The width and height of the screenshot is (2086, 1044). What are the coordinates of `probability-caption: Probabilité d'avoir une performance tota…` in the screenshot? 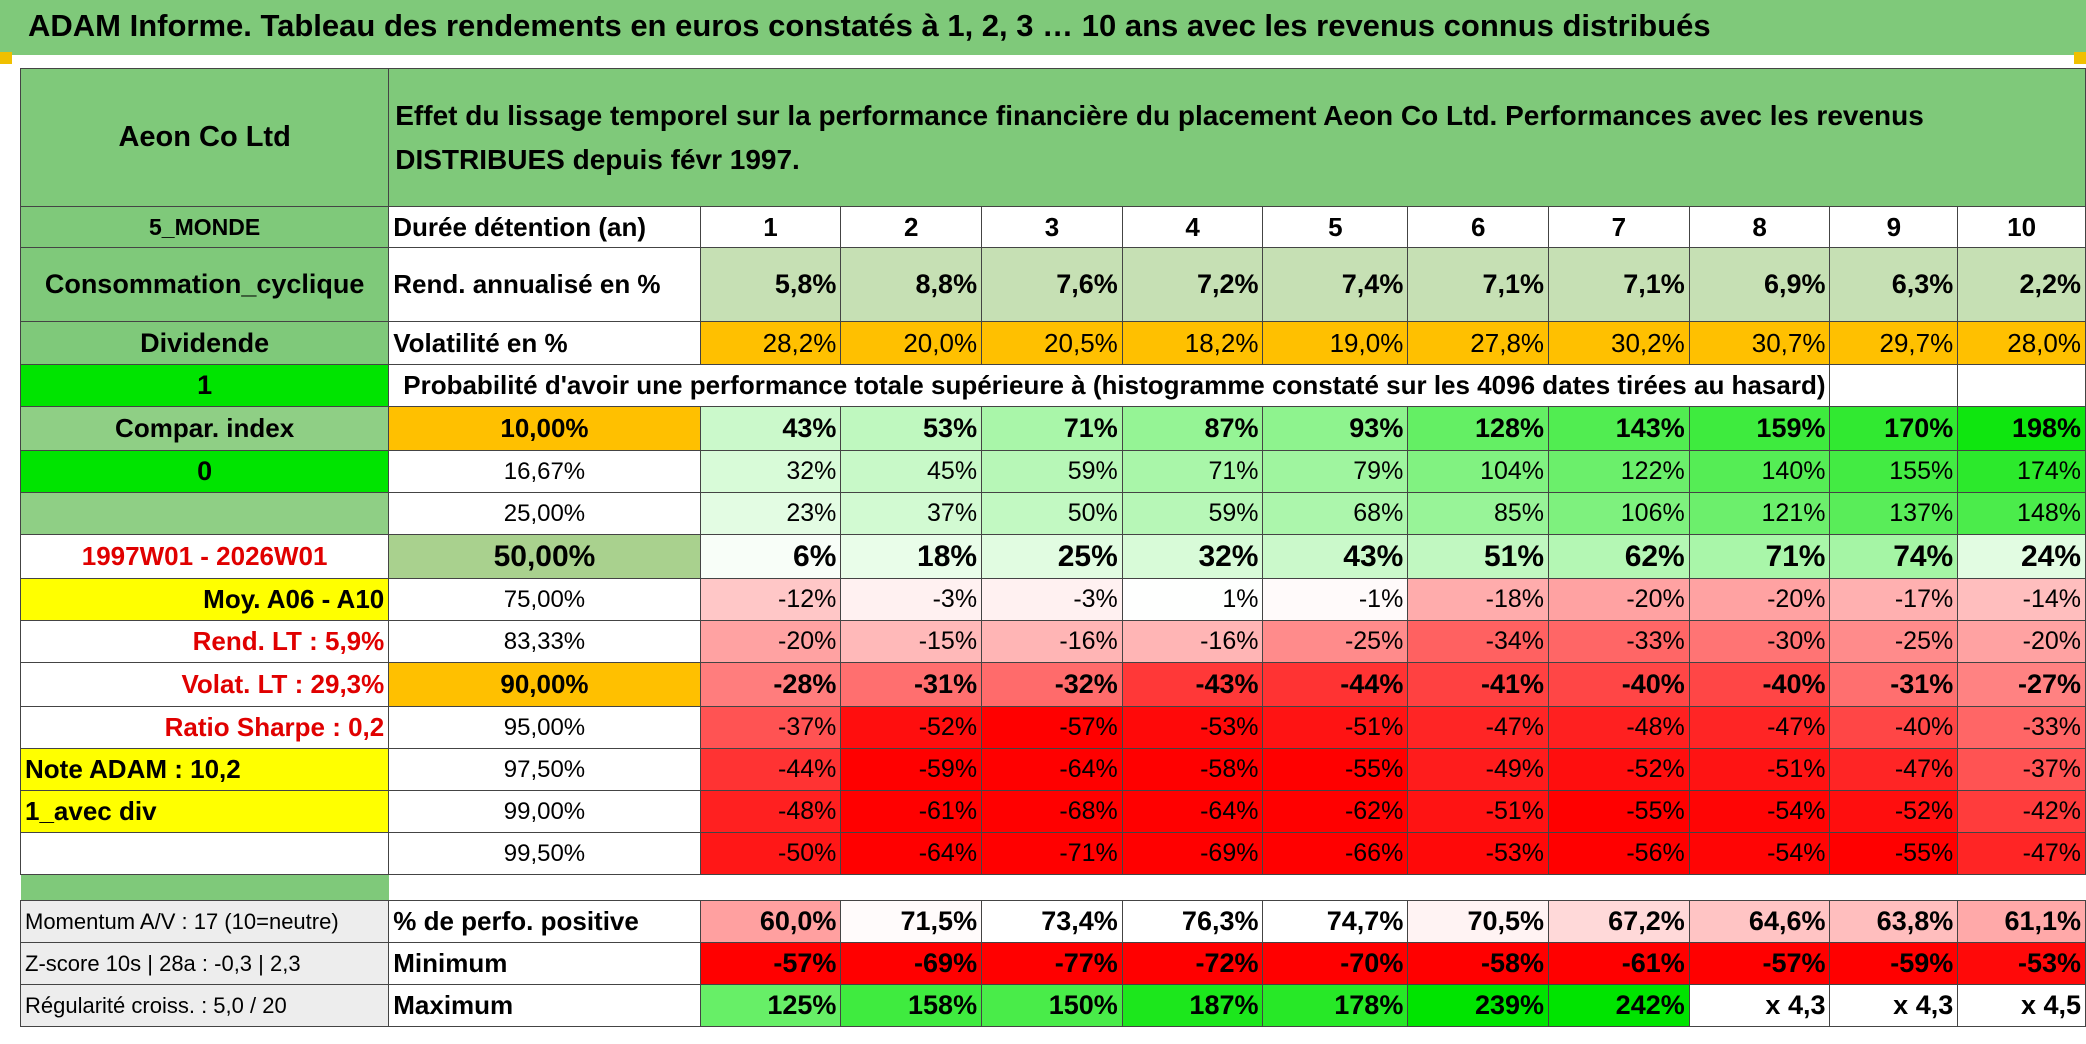 It's located at (1109, 385).